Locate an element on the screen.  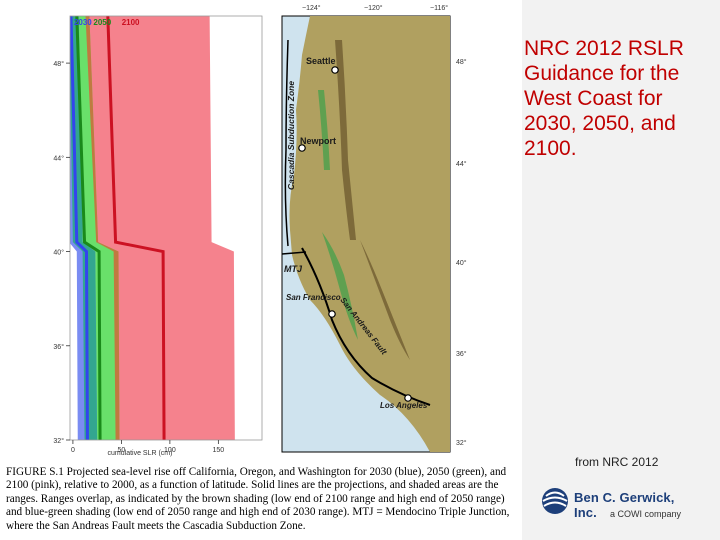
logo-subtitle: a COWI company is located at coordinates (646, 514).